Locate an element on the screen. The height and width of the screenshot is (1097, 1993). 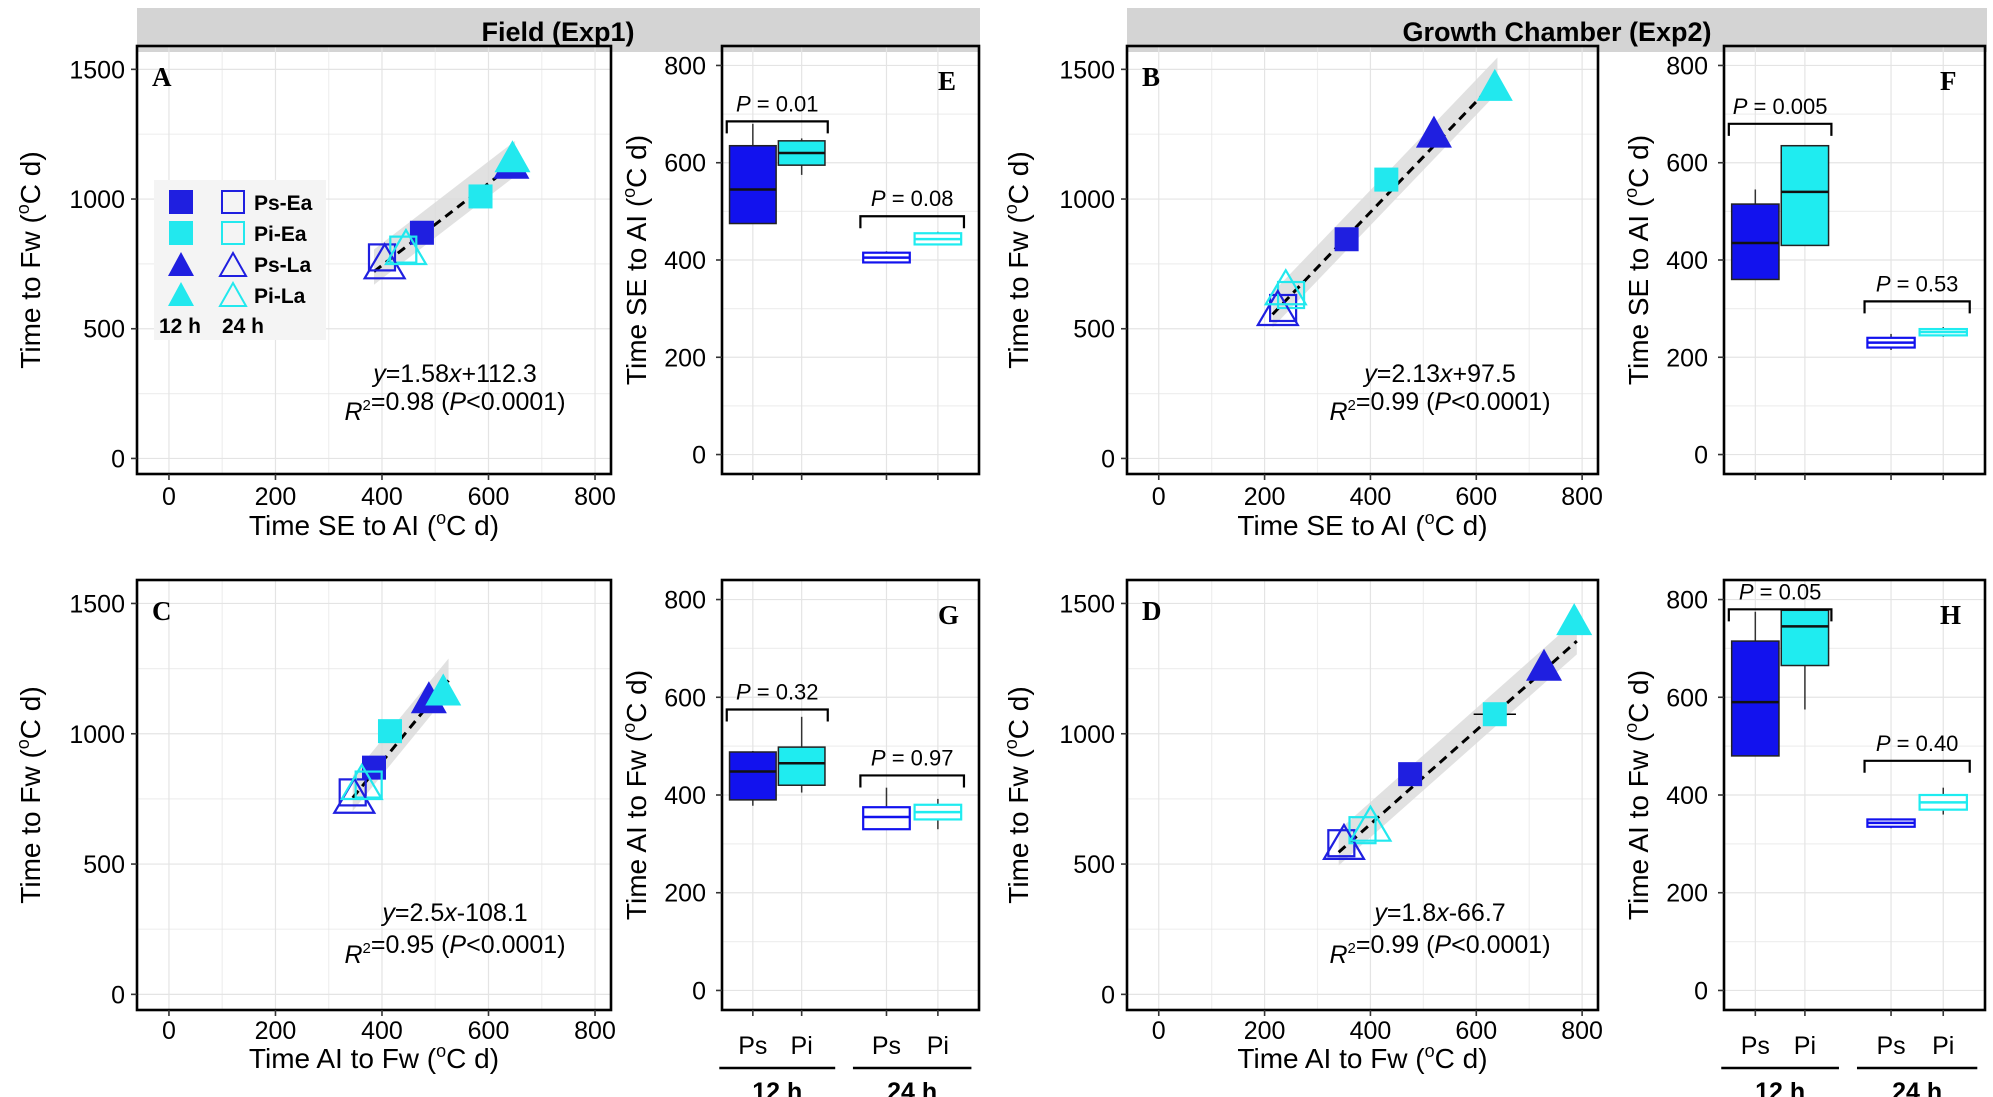
x-axis-label: Time SE to AI (oC d) is located at coordinates (1362, 524).